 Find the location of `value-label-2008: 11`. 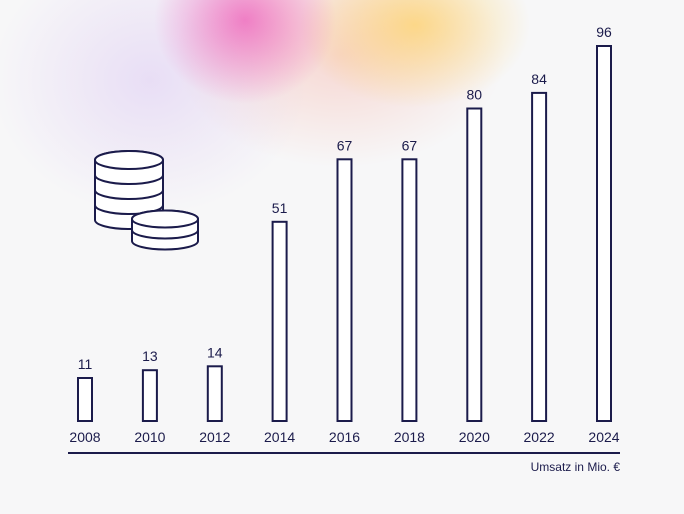

value-label-2008: 11 is located at coordinates (85, 364).